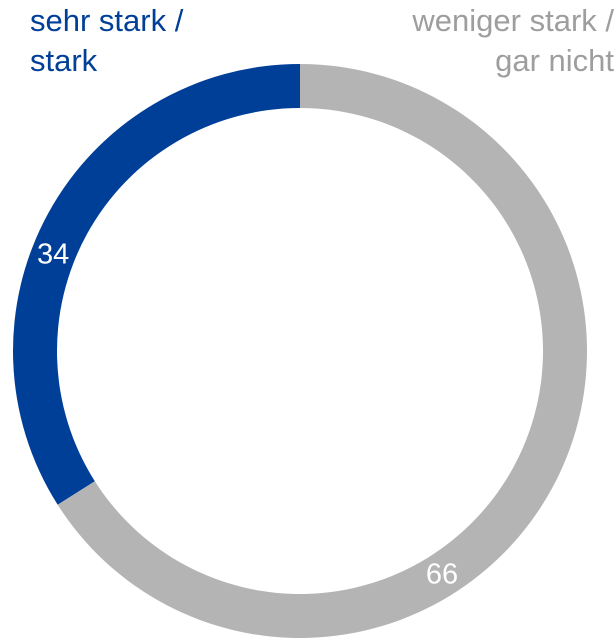 The image size is (616, 640). I want to click on legend-label-strong: sehr stark / stark, so click(107, 41).